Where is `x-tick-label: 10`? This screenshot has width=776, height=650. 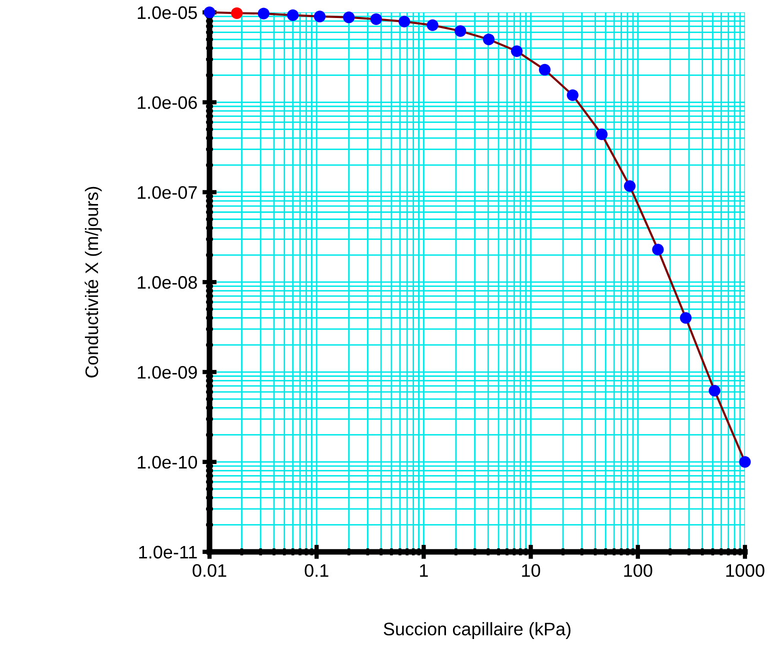 x-tick-label: 10 is located at coordinates (531, 570).